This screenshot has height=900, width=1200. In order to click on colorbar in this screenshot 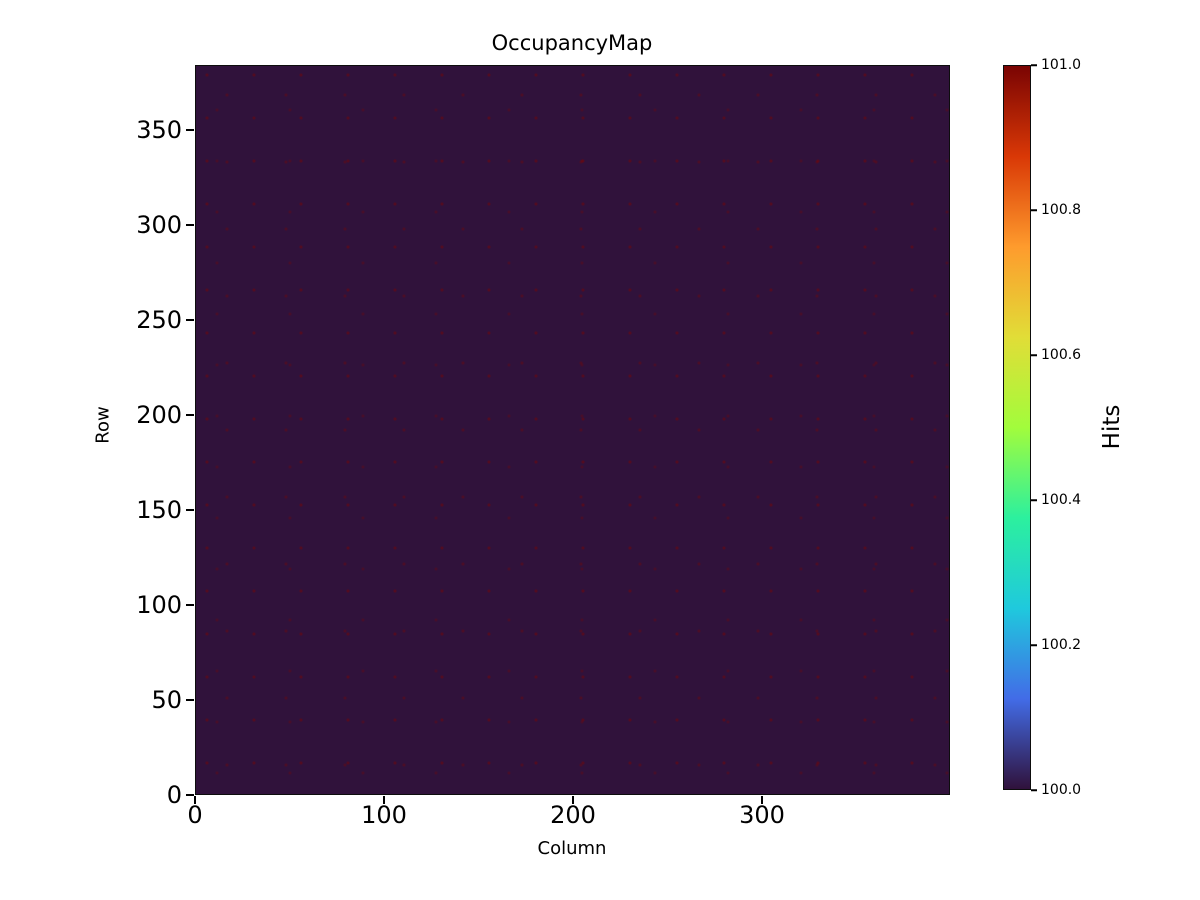, I will do `click(1017, 427)`.